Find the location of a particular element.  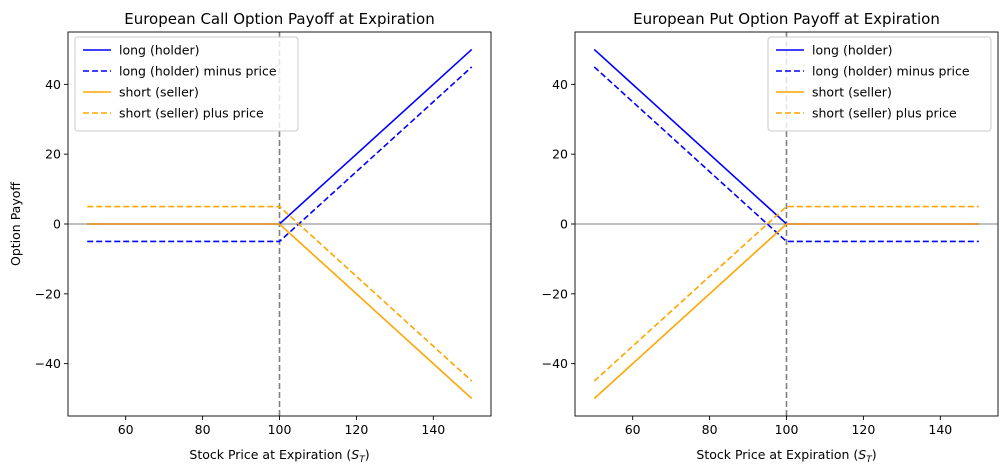

chart-title: European Put Option Payoff at Expiration is located at coordinates (786, 19).